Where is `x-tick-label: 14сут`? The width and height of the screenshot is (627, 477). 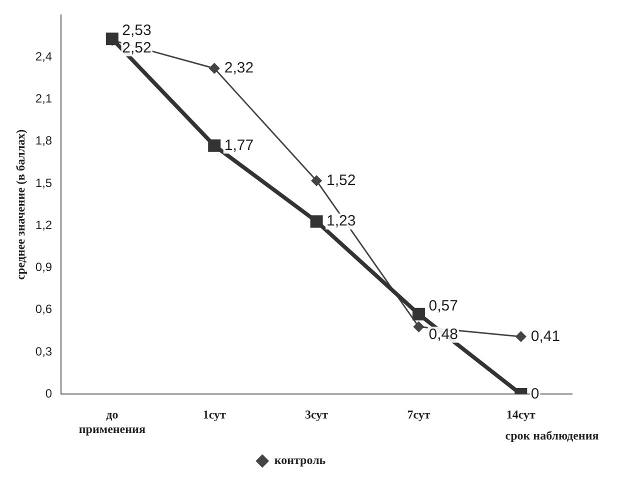
x-tick-label: 14сут is located at coordinates (521, 414).